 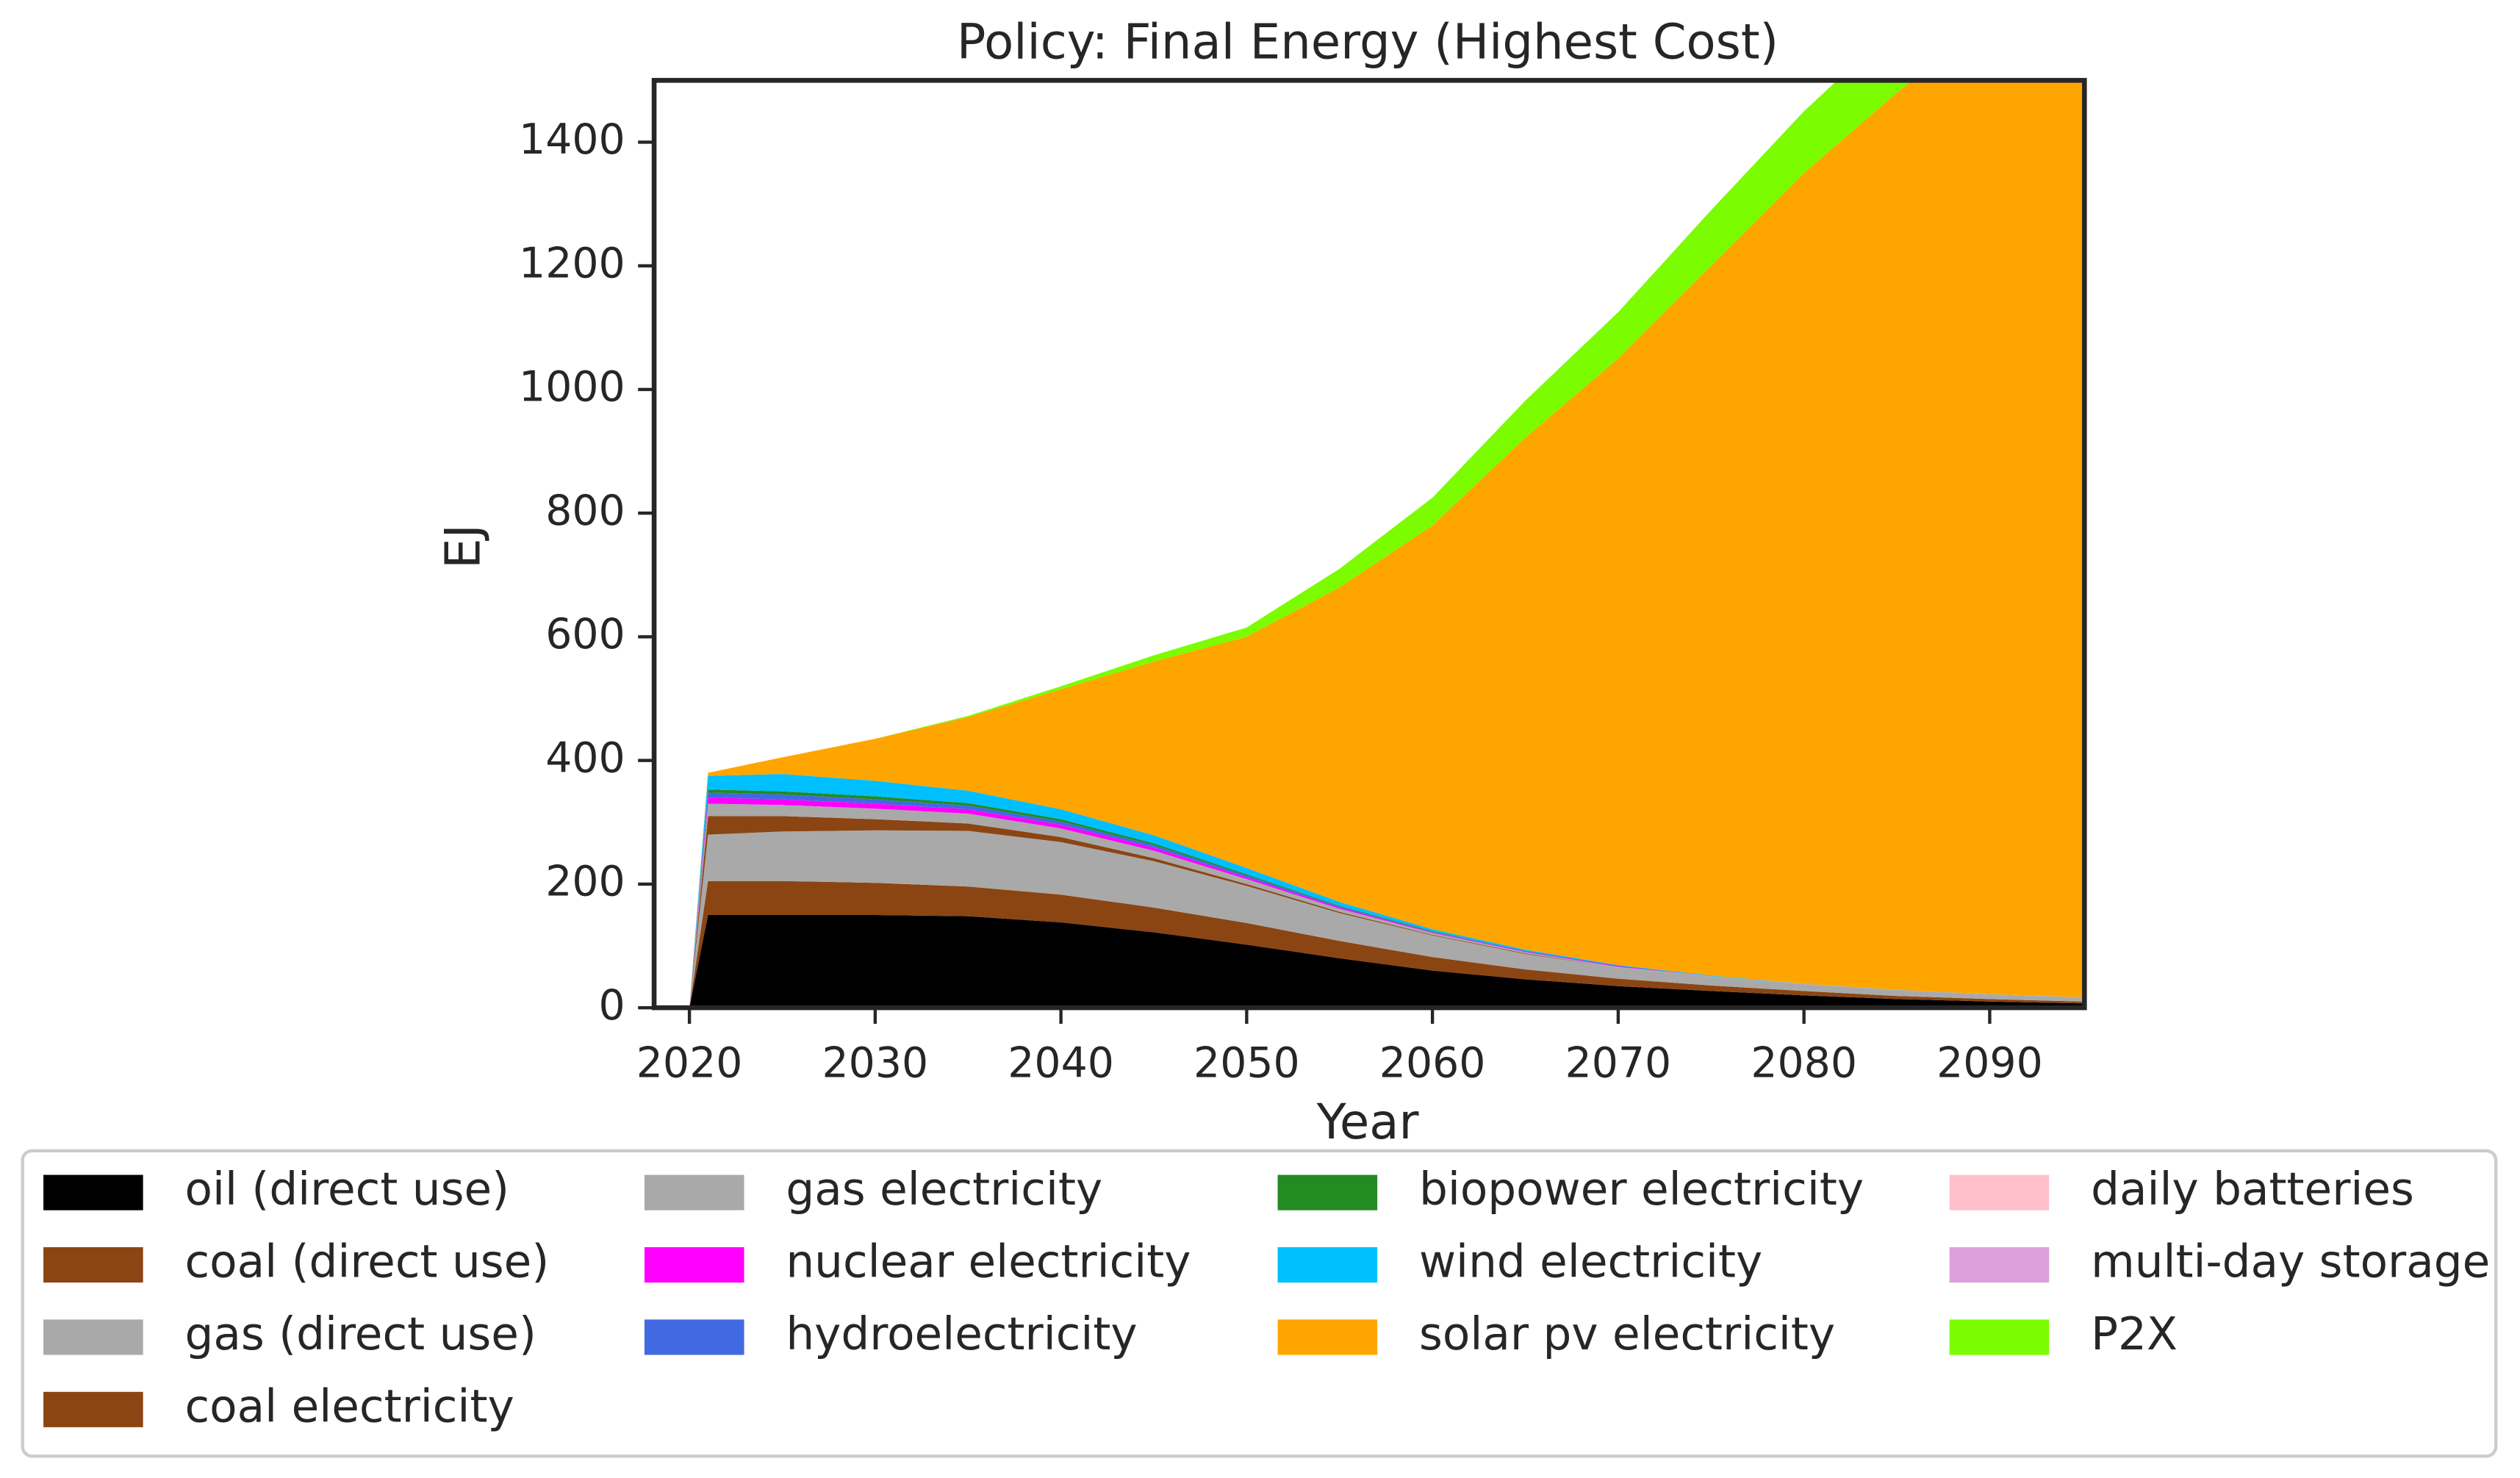 What do you see at coordinates (572, 139) in the screenshot?
I see `y-tick-label: 1400` at bounding box center [572, 139].